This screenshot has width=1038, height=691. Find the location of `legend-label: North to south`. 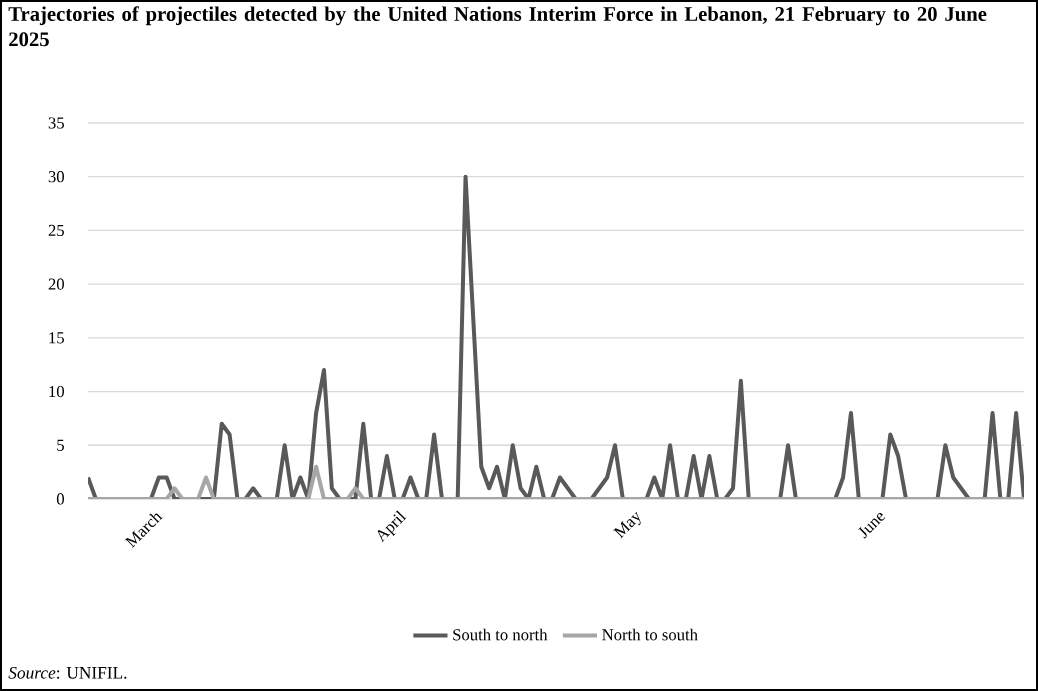

legend-label: North to south is located at coordinates (650, 634).